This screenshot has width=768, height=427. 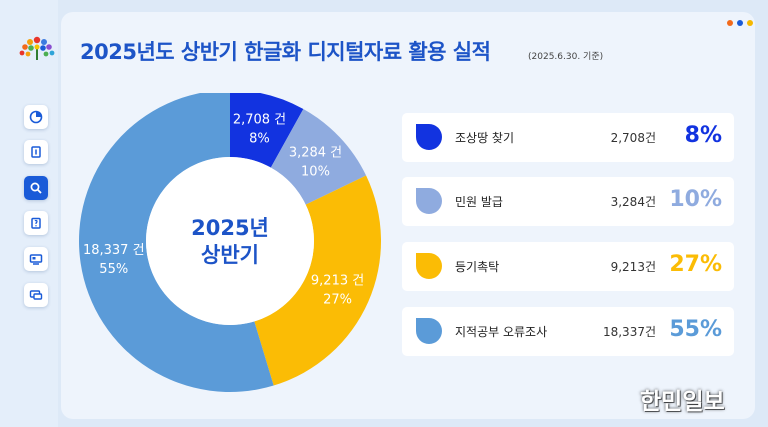 What do you see at coordinates (479, 202) in the screenshot?
I see `legend-label: 민원 발급` at bounding box center [479, 202].